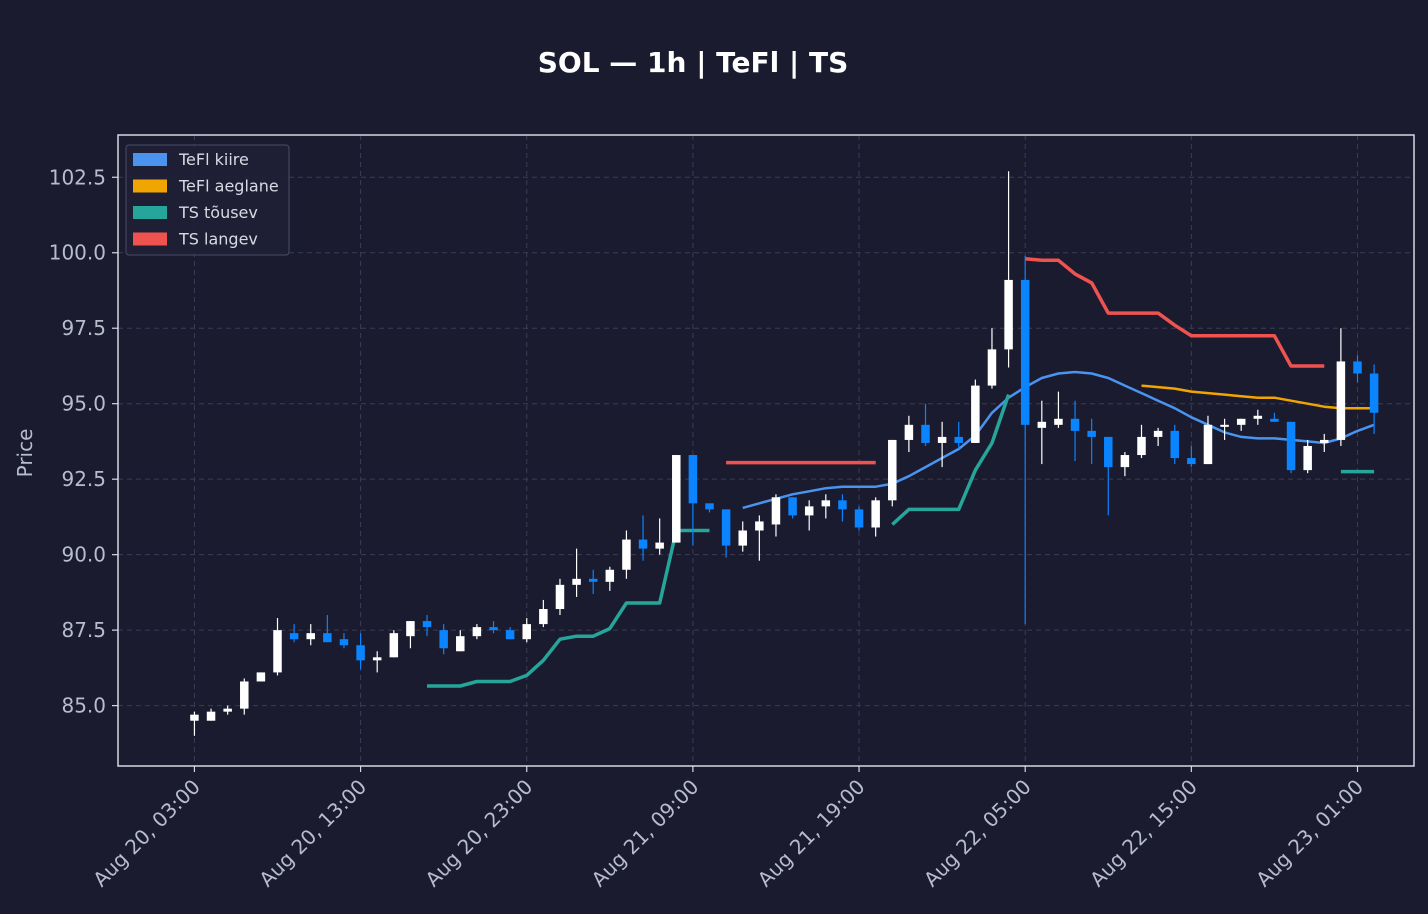 Image resolution: width=1428 pixels, height=914 pixels. I want to click on legend-item: TeFl aeglane, so click(206, 186).